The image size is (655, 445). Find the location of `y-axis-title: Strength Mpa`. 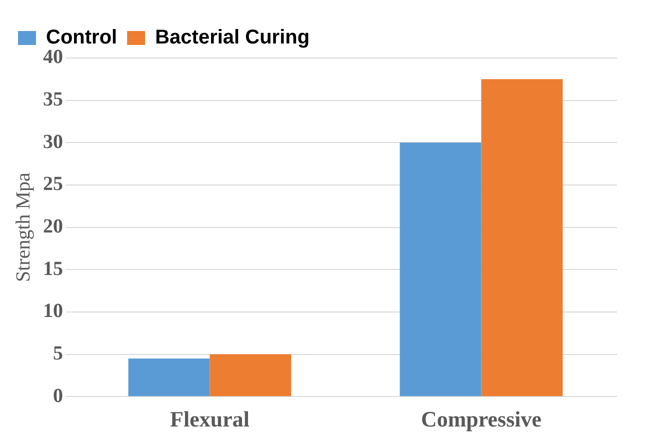

y-axis-title: Strength Mpa is located at coordinates (23, 227).